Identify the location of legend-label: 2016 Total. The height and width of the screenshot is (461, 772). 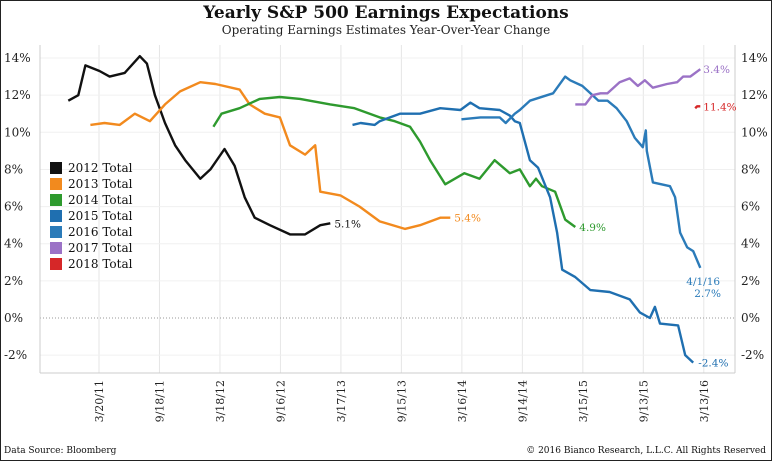
(100, 232).